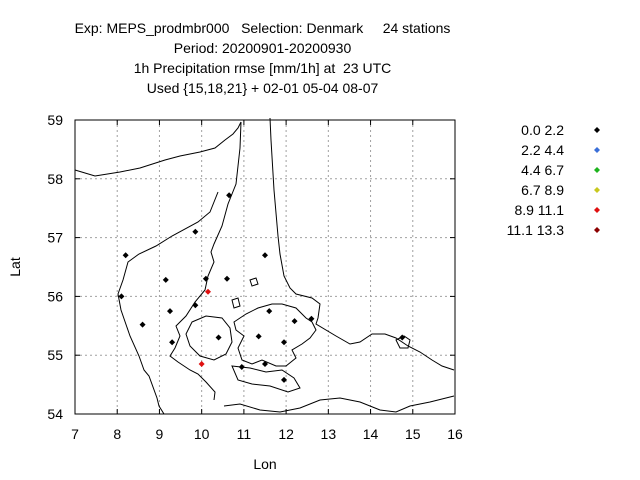 This screenshot has height=480, width=640. What do you see at coordinates (236, 303) in the screenshot?
I see `coastline-samso` at bounding box center [236, 303].